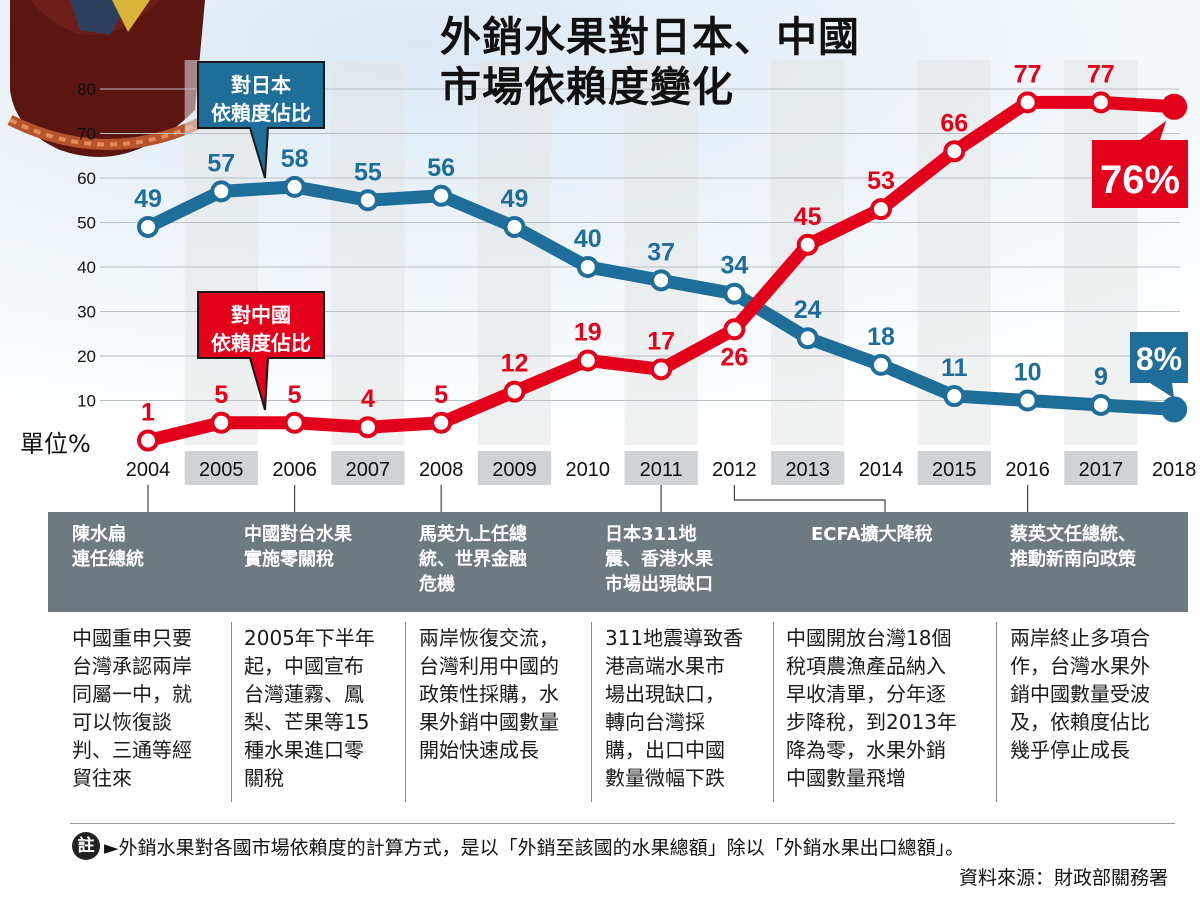 The width and height of the screenshot is (1200, 910). I want to click on y-tick-label: 20, so click(86, 356).